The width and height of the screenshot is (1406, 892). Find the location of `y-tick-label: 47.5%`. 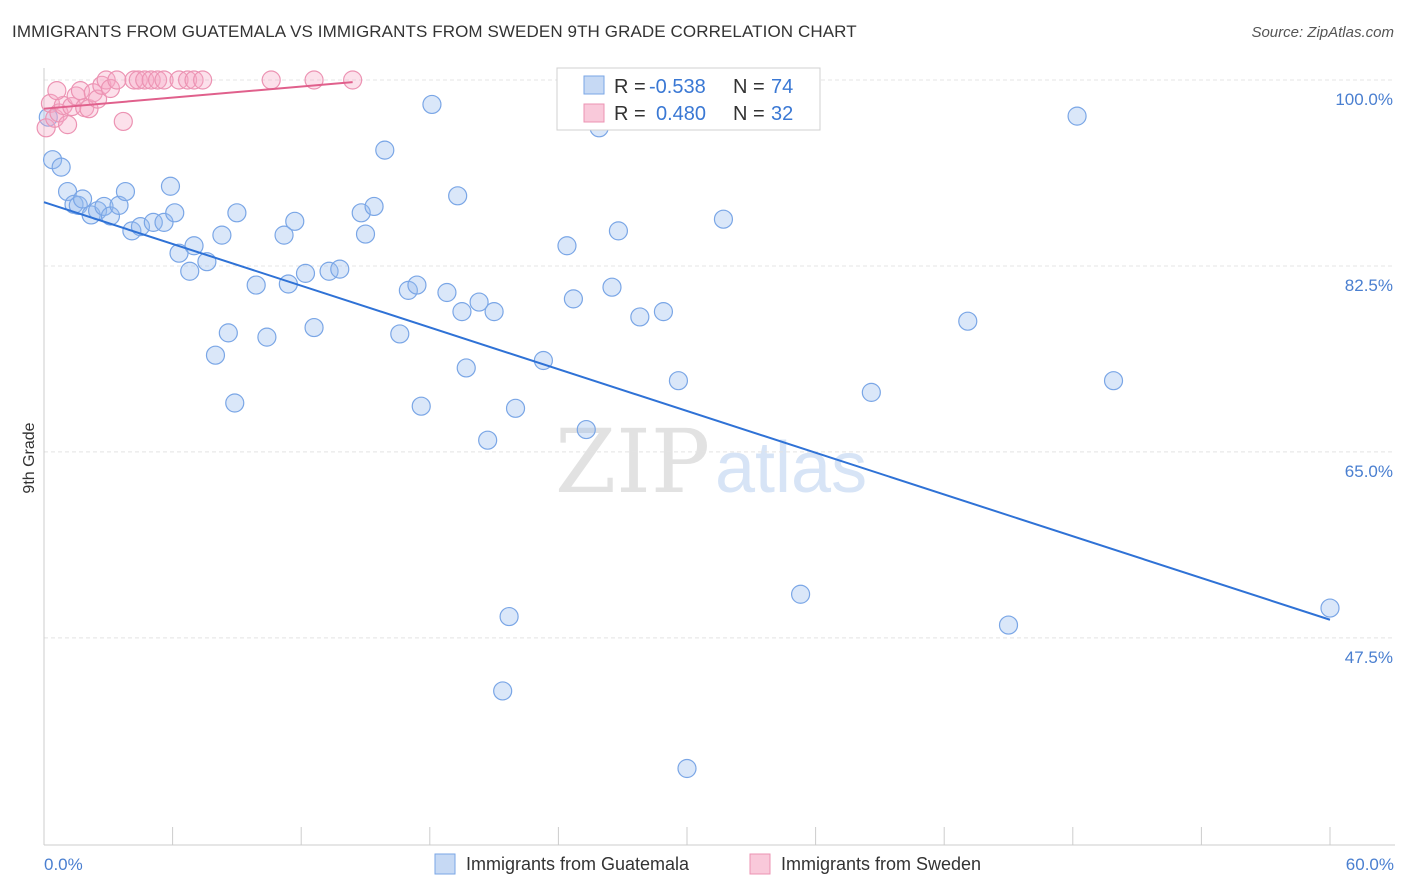

y-tick-label: 47.5% is located at coordinates (1369, 657).